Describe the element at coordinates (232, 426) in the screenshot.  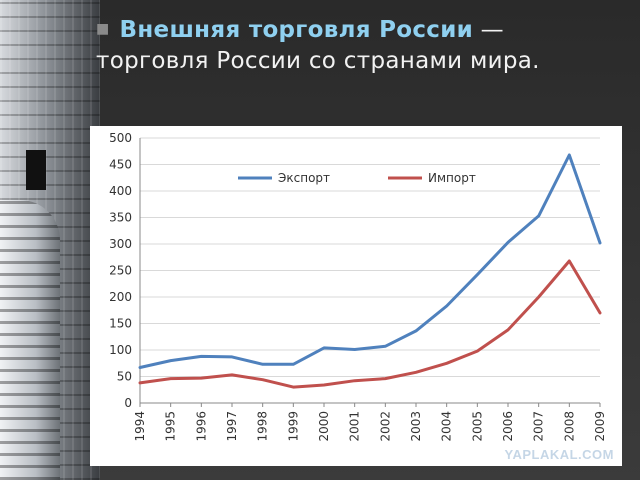
I see `x-tick-label-1997: 1997` at that location.